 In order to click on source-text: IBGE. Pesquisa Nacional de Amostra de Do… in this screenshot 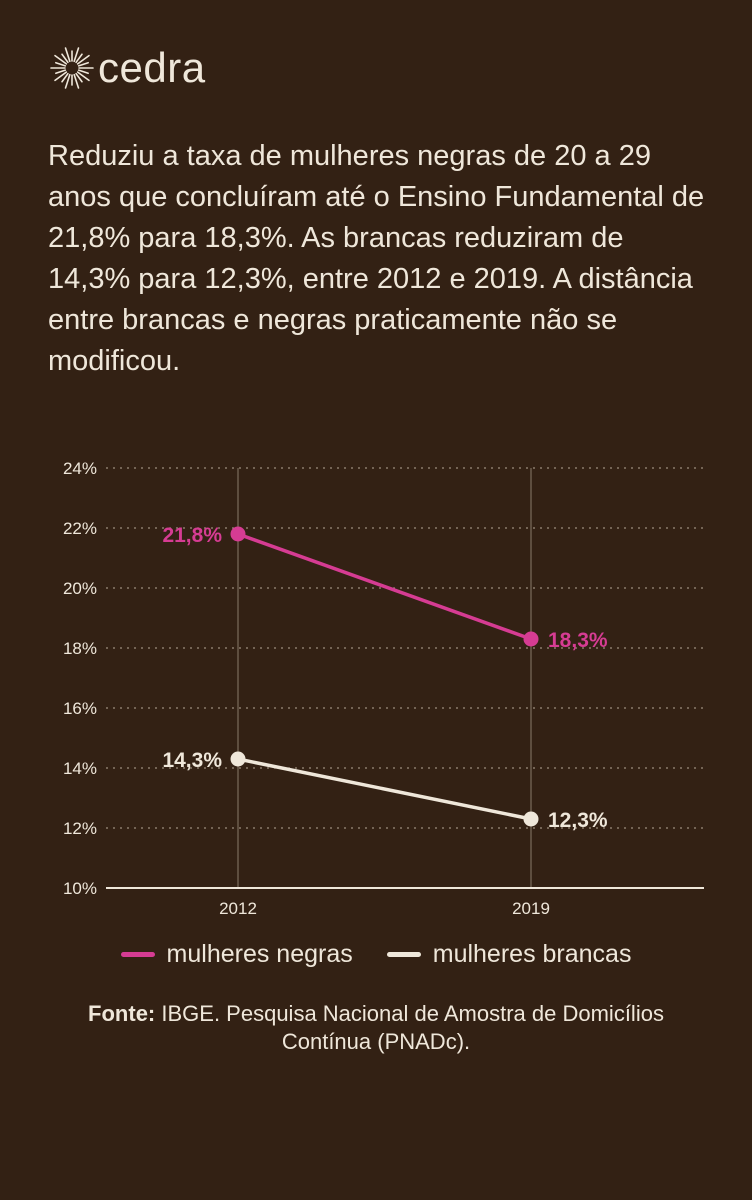, I will do `click(412, 1027)`.